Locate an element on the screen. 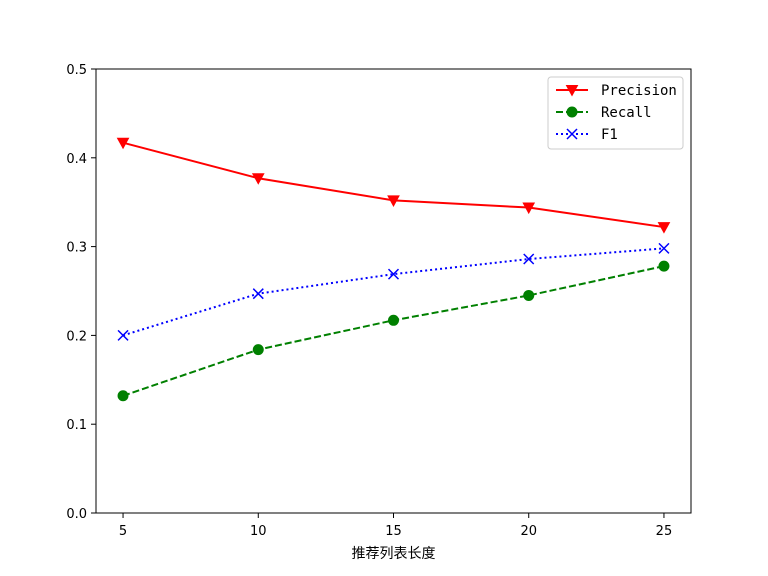 The image size is (768, 576). y-tick-label: 0.5 is located at coordinates (76, 70).